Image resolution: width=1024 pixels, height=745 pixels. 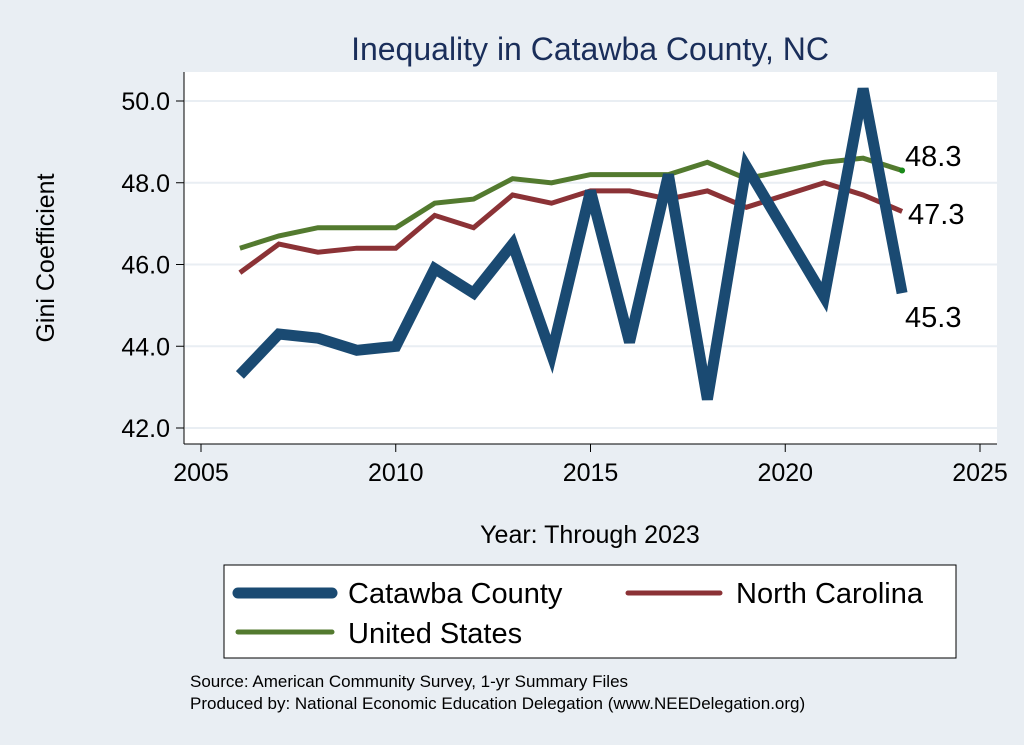 I want to click on x-tick-label: 2005, so click(x=201, y=473).